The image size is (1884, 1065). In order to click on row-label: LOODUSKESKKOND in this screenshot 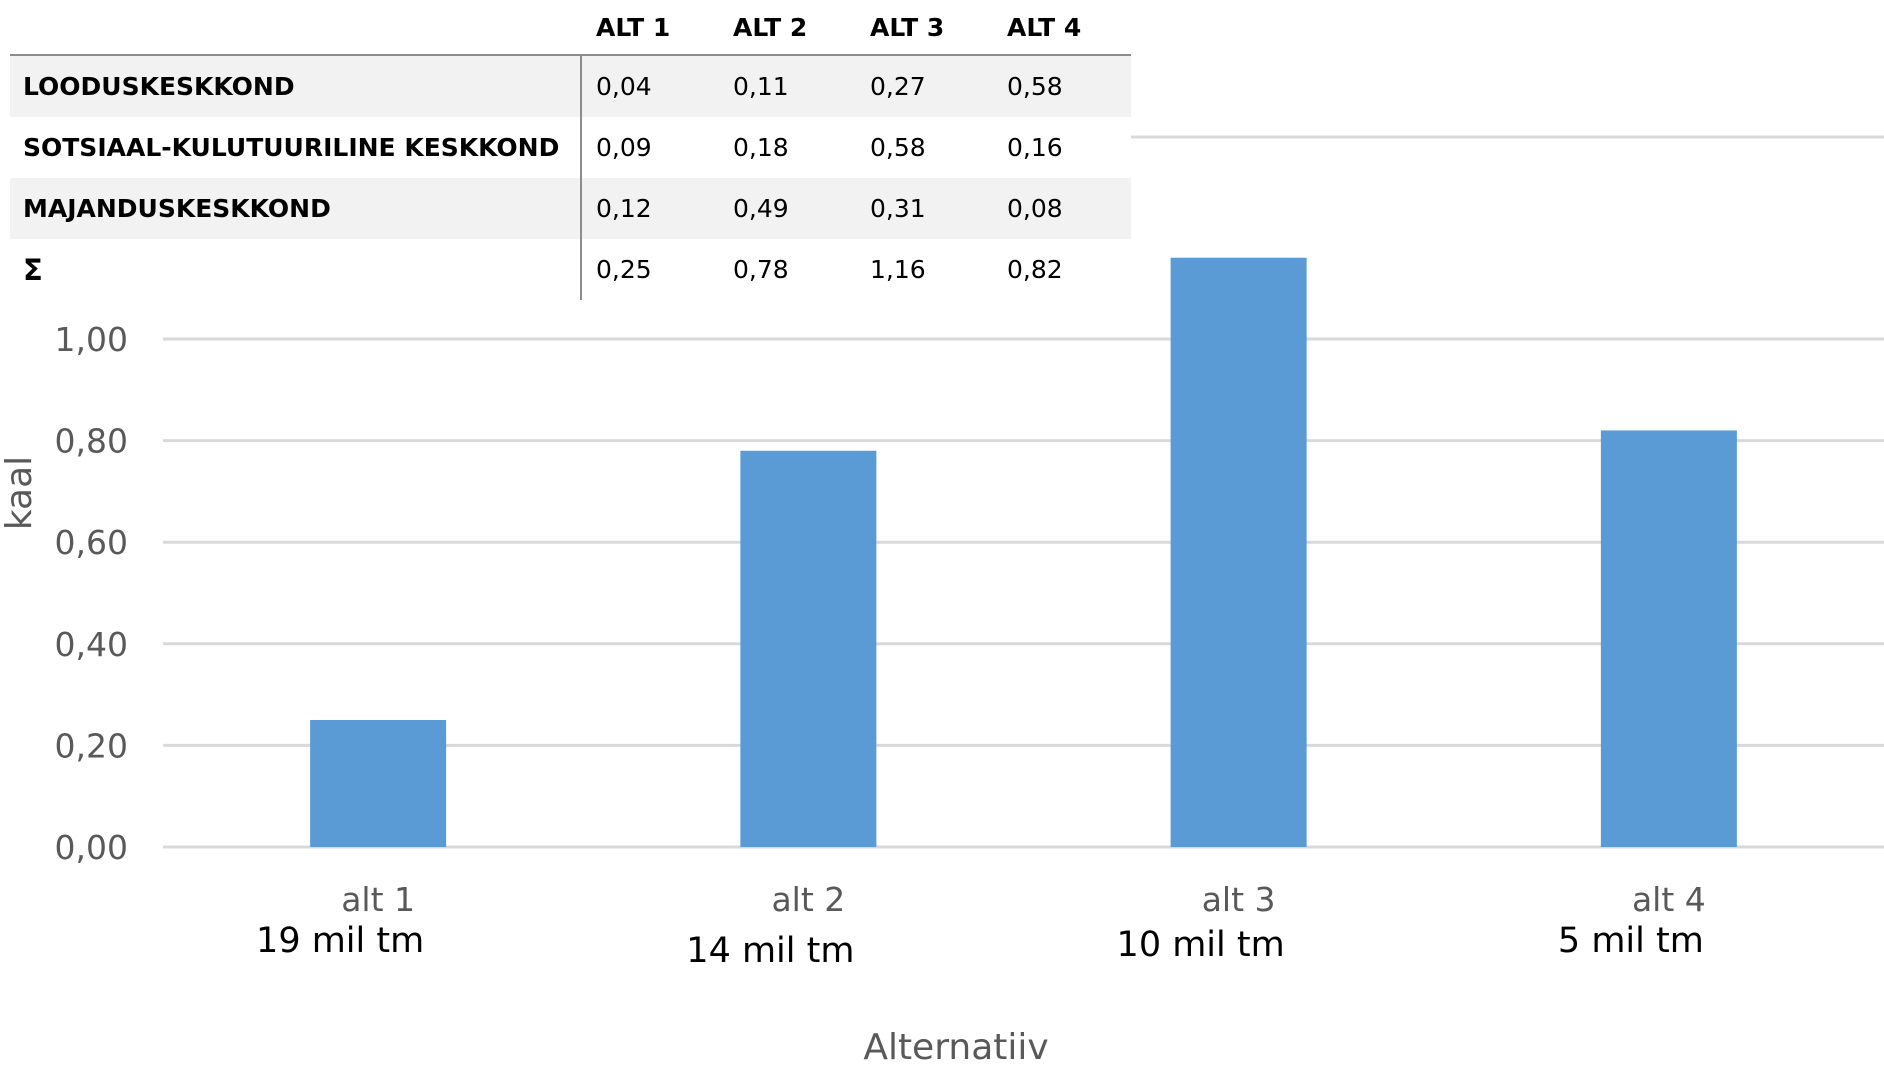, I will do `click(296, 86)`.